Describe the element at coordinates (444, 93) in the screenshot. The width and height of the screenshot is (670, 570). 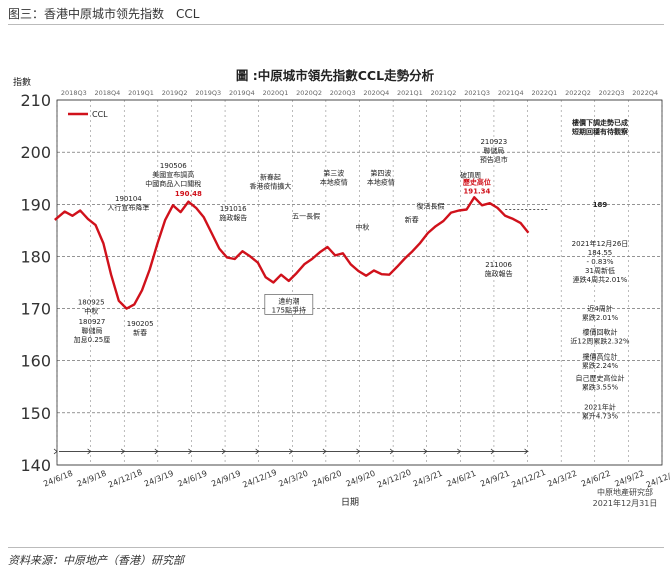
I see `quarter-label: 2021Q2` at that location.